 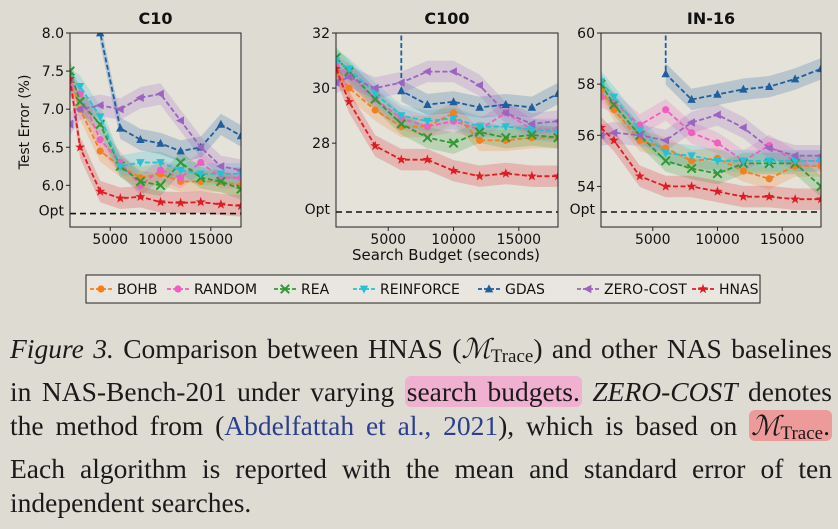 What do you see at coordinates (725, 290) in the screenshot?
I see `legend-item-hnas: HNAS` at bounding box center [725, 290].